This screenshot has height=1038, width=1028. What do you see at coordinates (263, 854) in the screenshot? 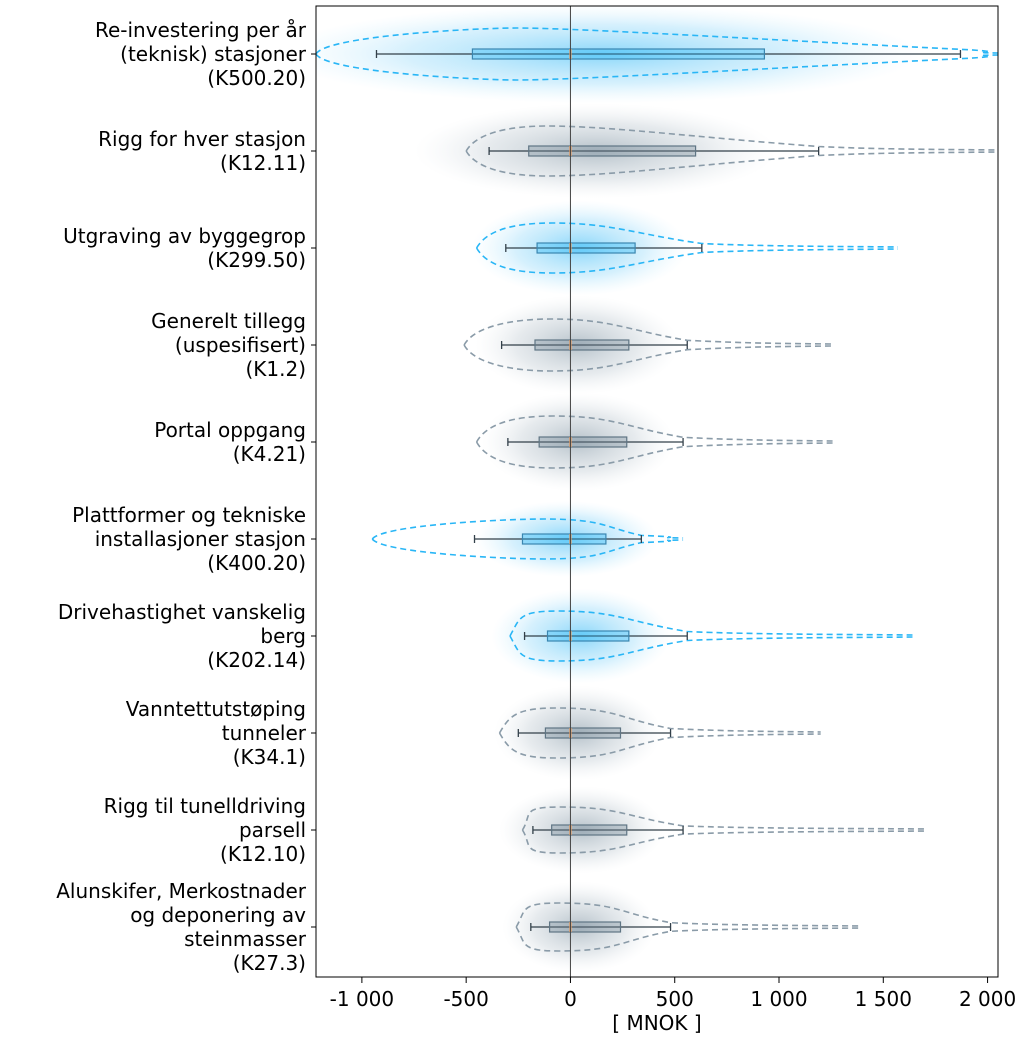
I see `category-label-line: (K12.10)` at bounding box center [263, 854].